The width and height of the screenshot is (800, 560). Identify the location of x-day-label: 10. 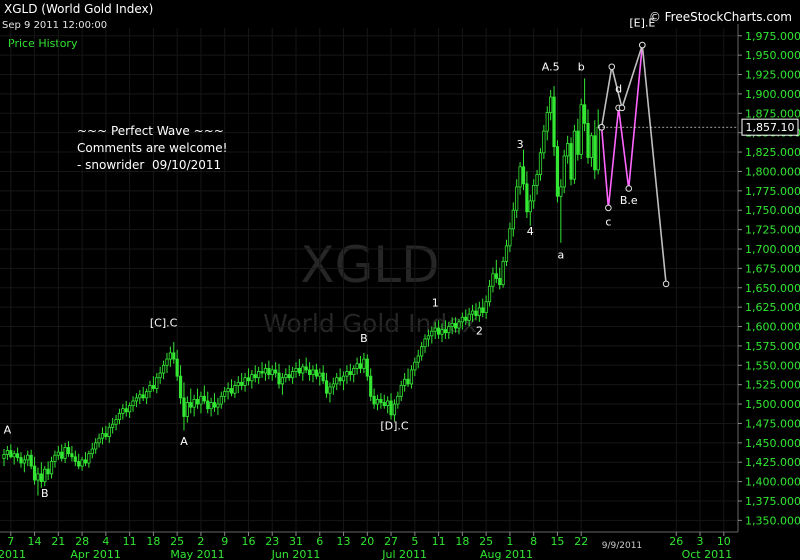
(724, 541).